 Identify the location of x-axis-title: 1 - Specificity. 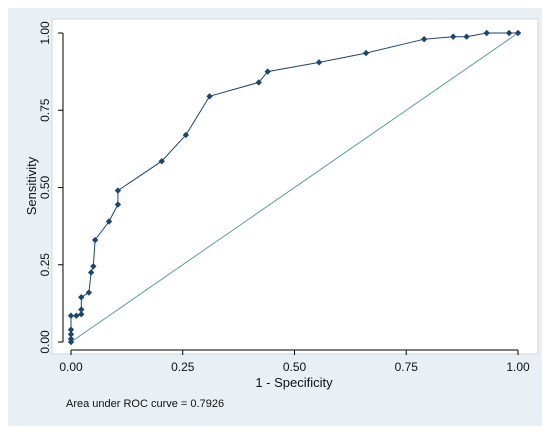
(294, 382).